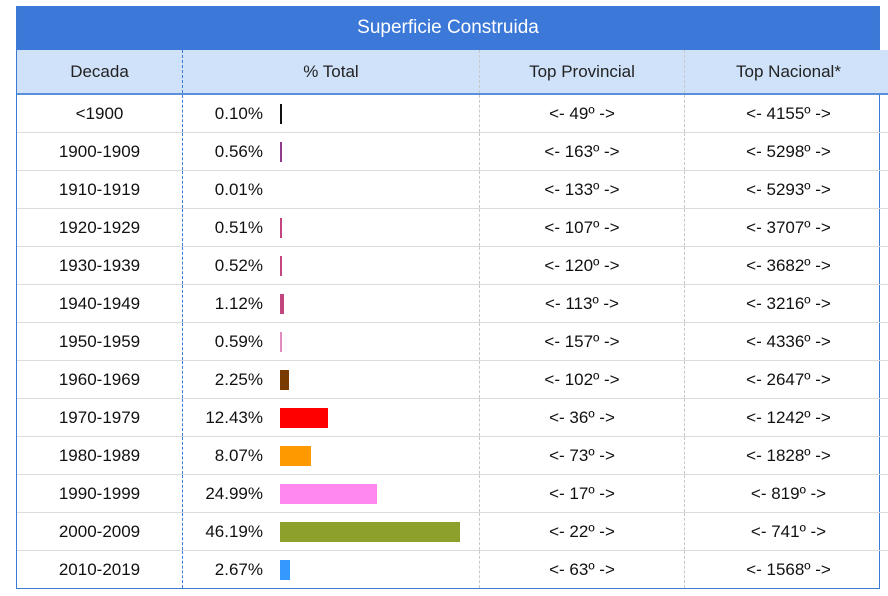 The width and height of the screenshot is (888, 596). What do you see at coordinates (100, 417) in the screenshot?
I see `cell-decada: 1970-1979` at bounding box center [100, 417].